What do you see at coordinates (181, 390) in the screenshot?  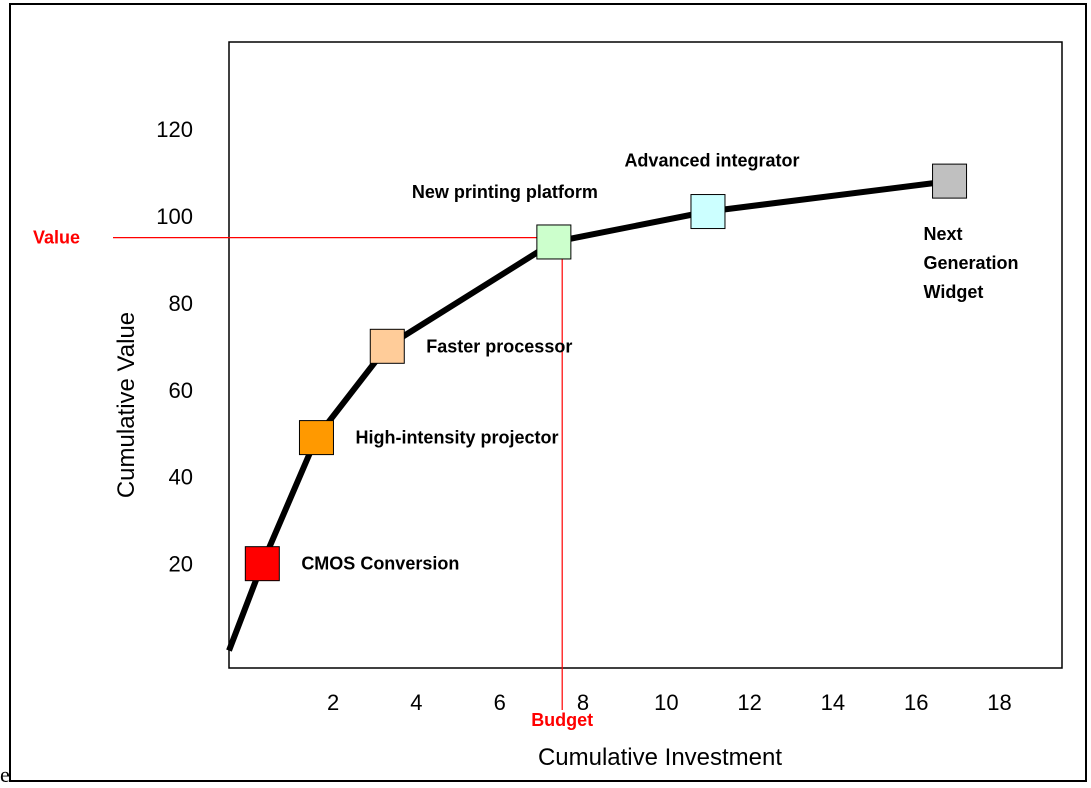 I see `y-tick-label: 60` at bounding box center [181, 390].